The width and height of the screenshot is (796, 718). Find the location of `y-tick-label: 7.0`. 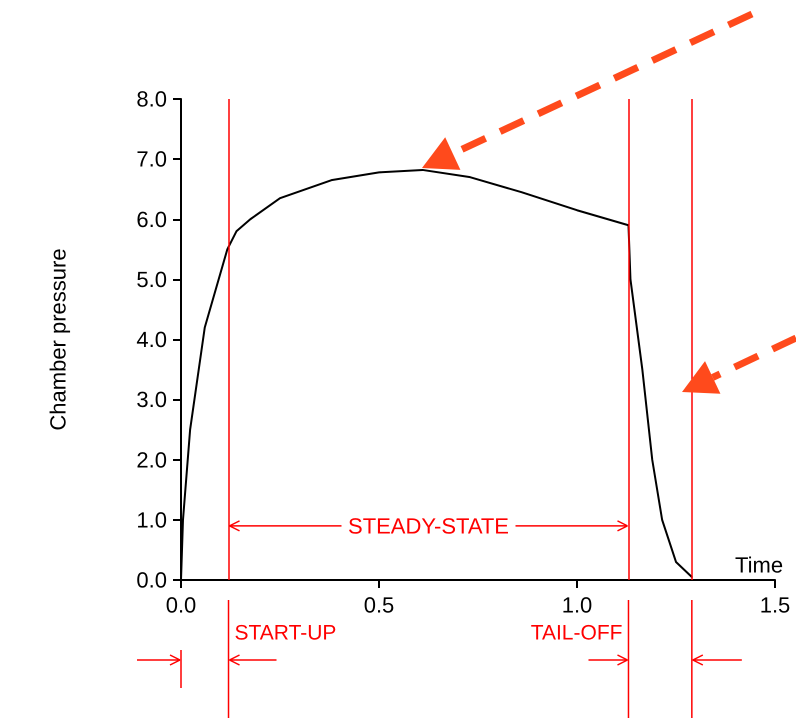

y-tick-label: 7.0 is located at coordinates (151, 159).